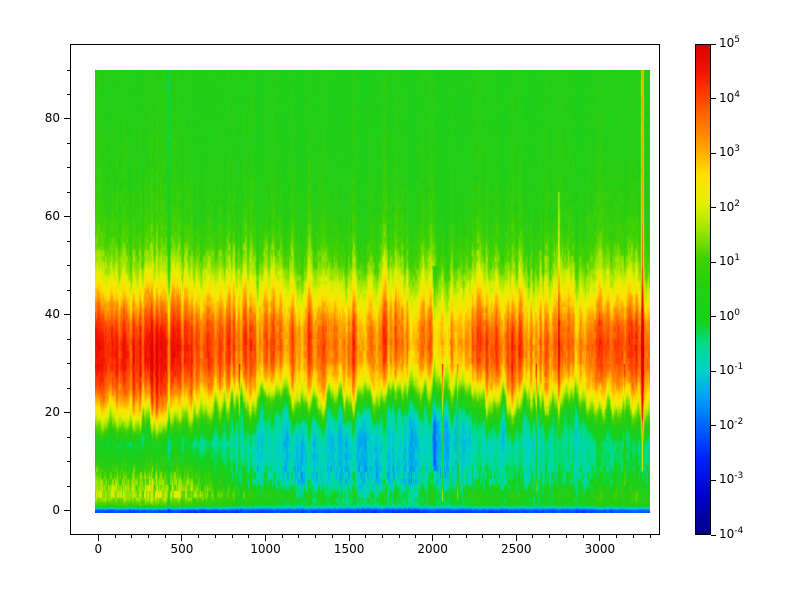 Image resolution: width=800 pixels, height=600 pixels. I want to click on x-tick-label: 0, so click(98, 549).